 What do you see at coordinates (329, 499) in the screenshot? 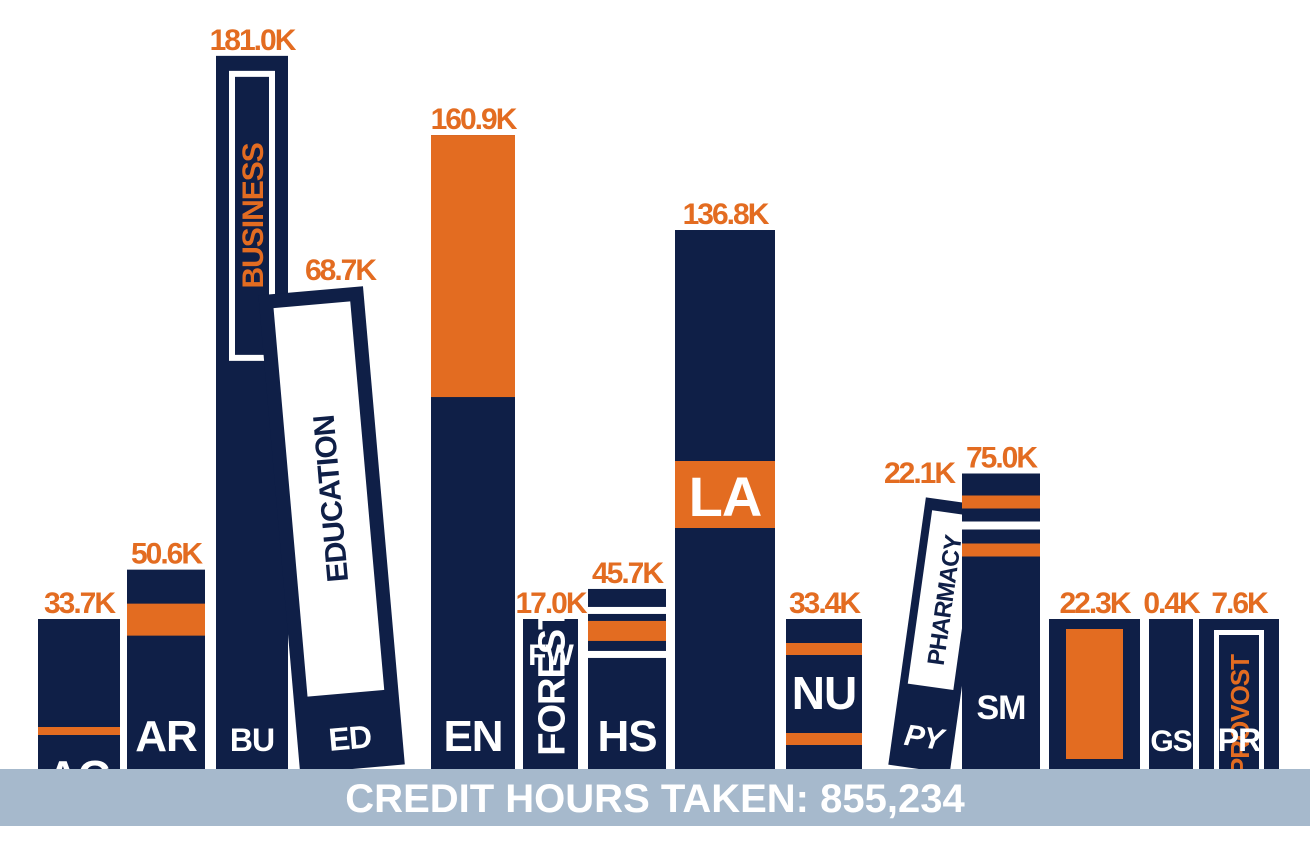
I see `bar-ed-label-panel` at bounding box center [329, 499].